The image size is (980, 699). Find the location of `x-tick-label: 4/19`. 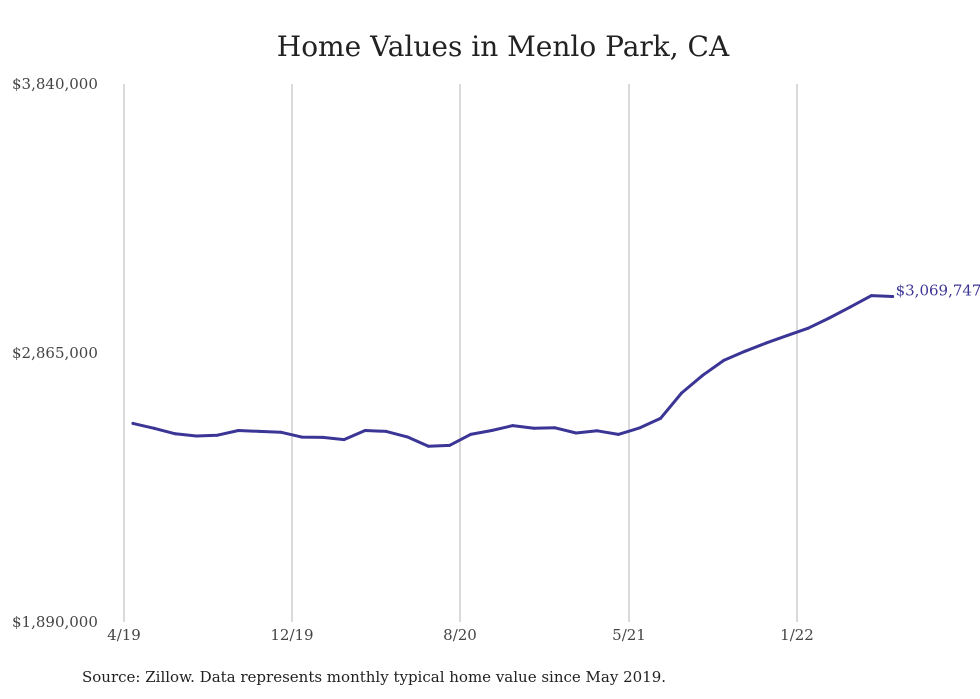

x-tick-label: 4/19 is located at coordinates (124, 635).